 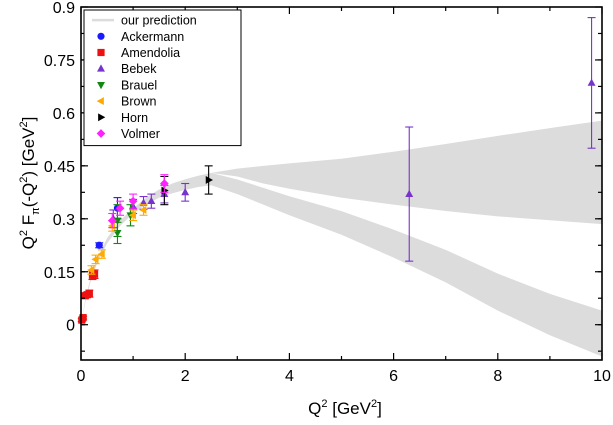 I want to click on y-tick-label: 0.3, so click(x=64, y=220).